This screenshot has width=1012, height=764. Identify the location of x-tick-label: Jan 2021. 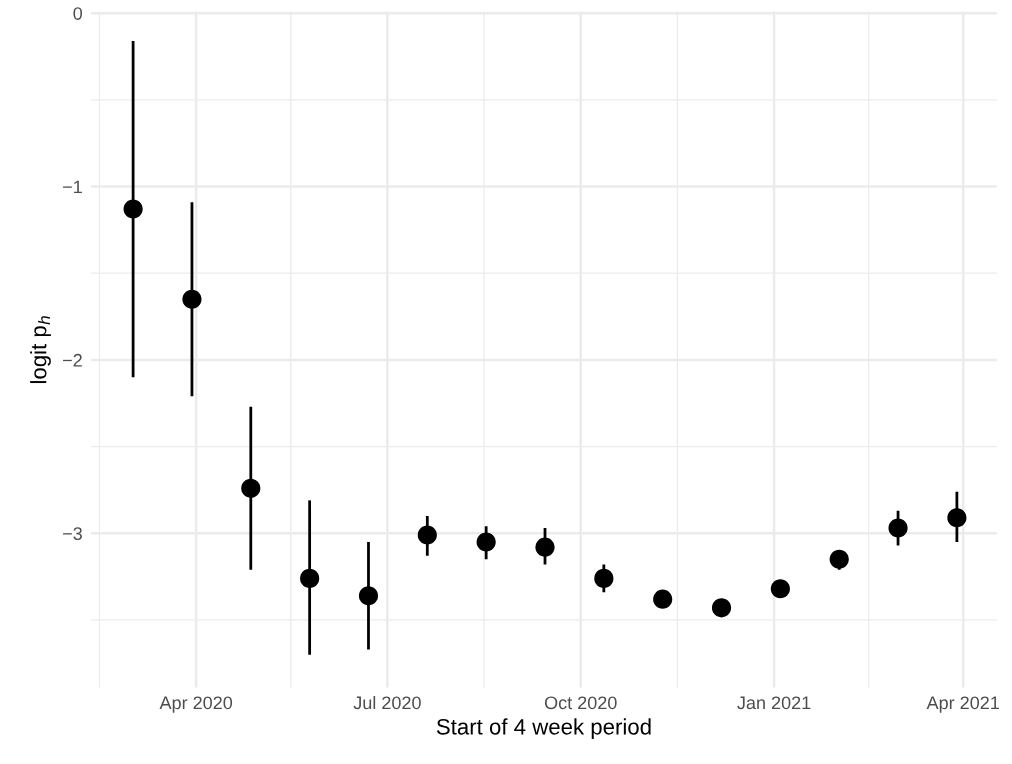
(774, 703).